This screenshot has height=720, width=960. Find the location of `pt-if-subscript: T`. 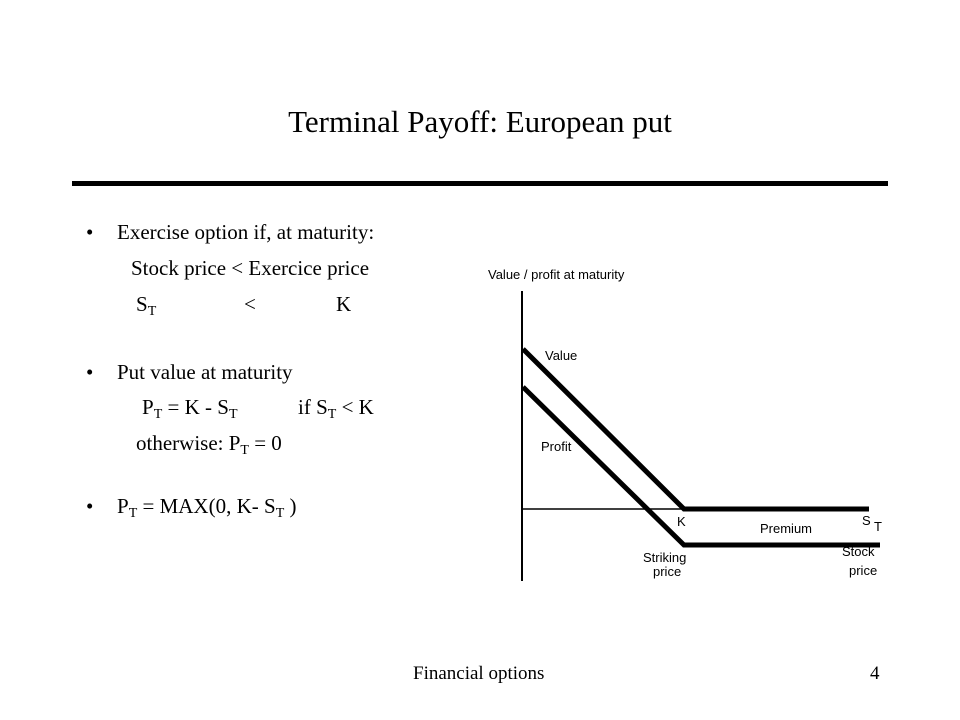

pt-if-subscript: T is located at coordinates (332, 414).